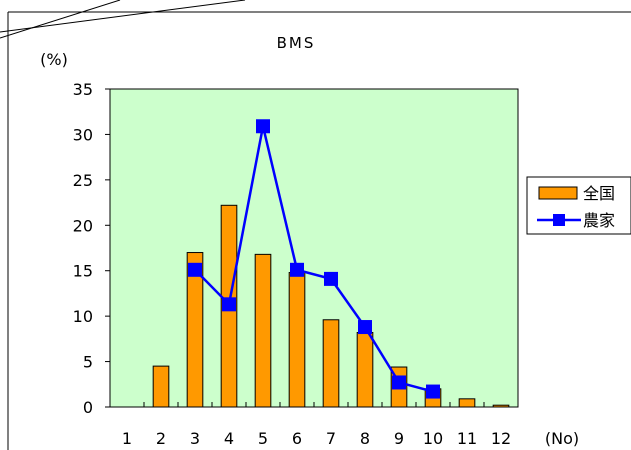 The image size is (631, 450). What do you see at coordinates (161, 438) in the screenshot?
I see `x-tick-label: 2` at bounding box center [161, 438].